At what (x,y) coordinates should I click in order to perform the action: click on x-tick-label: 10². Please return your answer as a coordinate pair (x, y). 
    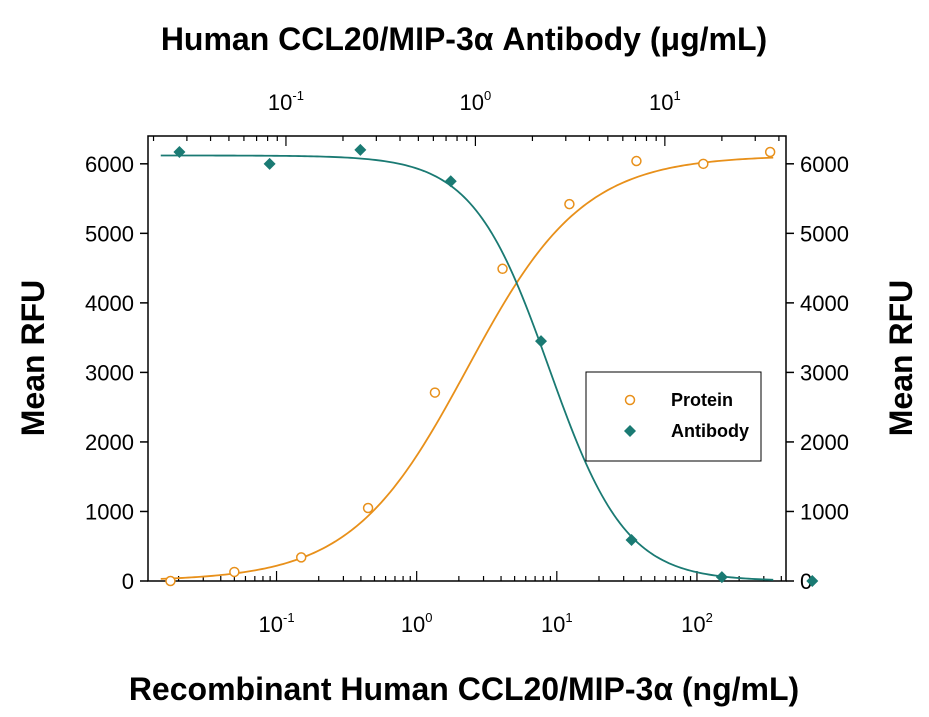
    Looking at the image, I should click on (697, 623).